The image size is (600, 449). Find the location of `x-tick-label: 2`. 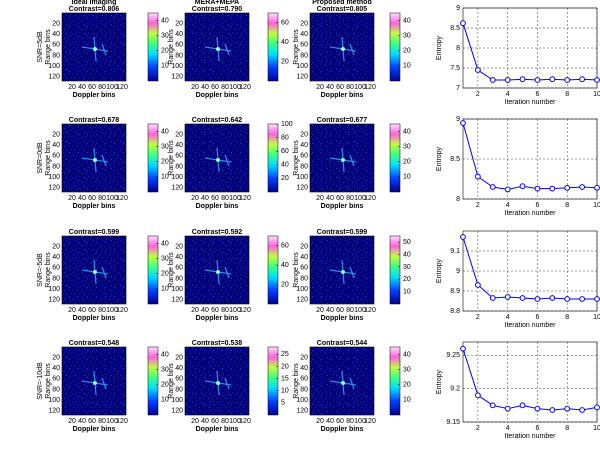

x-tick-label: 2 is located at coordinates (478, 317).